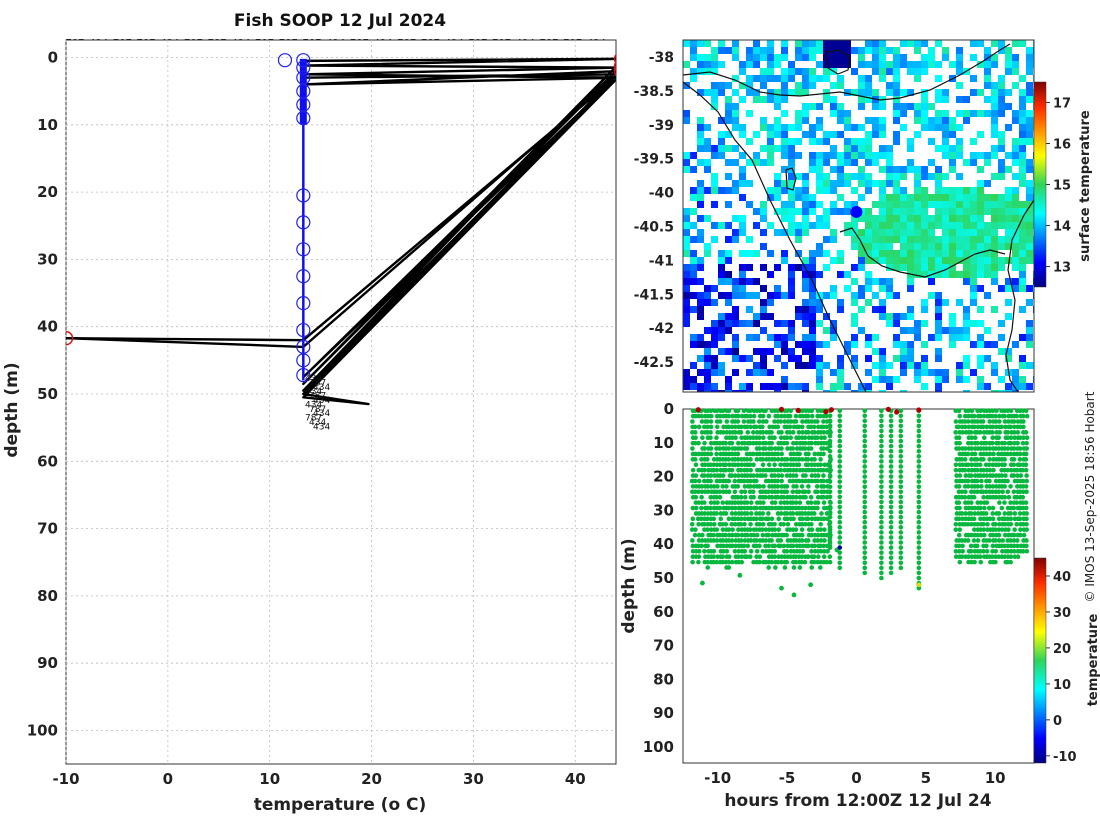  What do you see at coordinates (65, 779) in the screenshot?
I see `profile-x-tick: -10` at bounding box center [65, 779].